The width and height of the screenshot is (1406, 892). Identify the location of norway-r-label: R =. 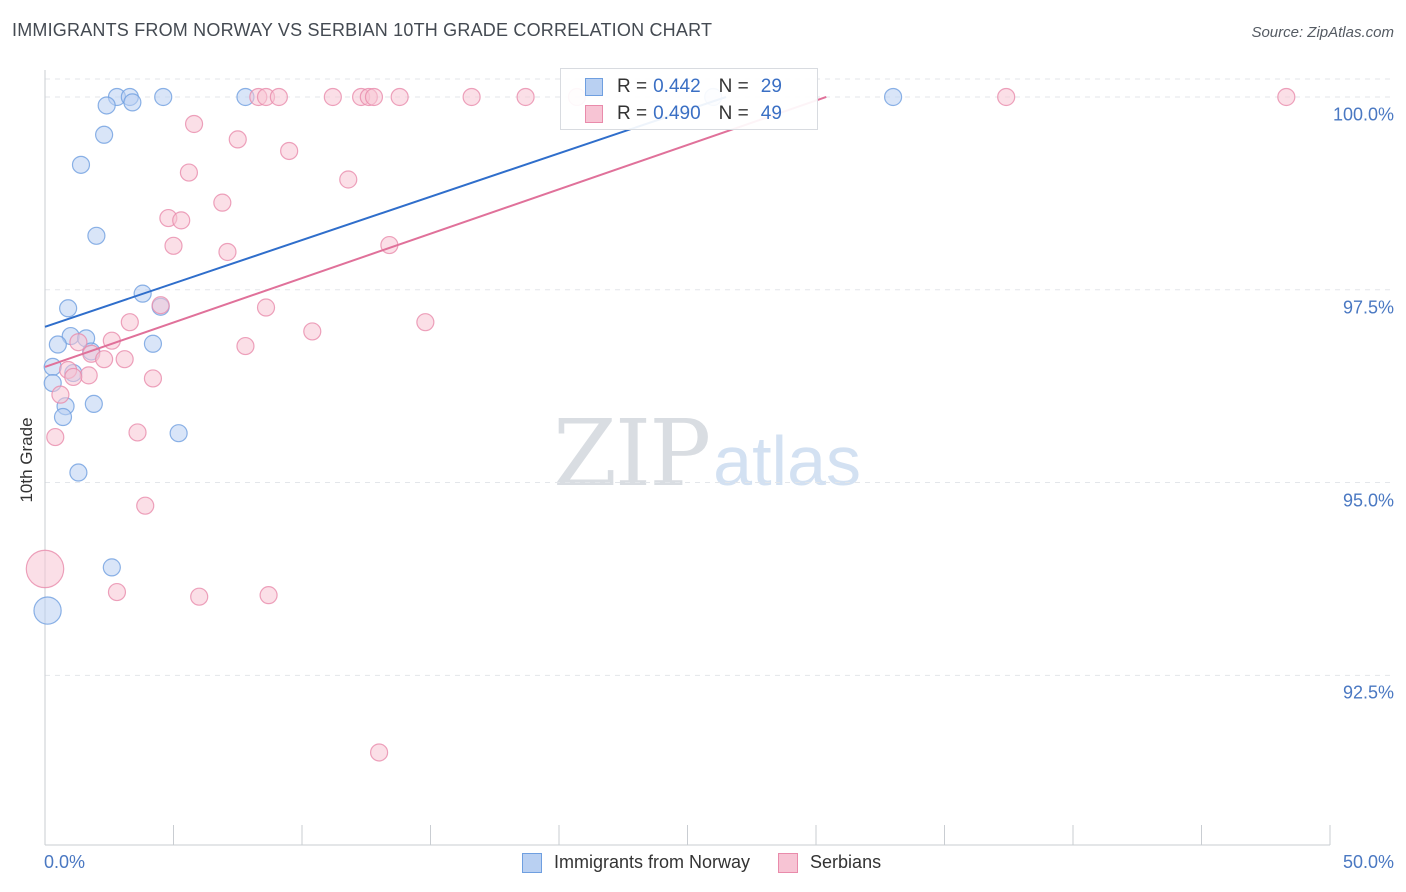
(632, 86).